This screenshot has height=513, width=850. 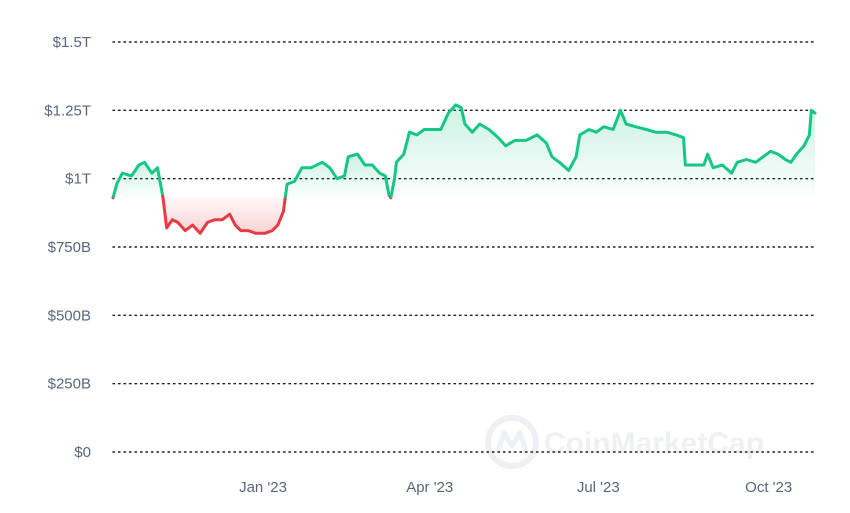 I want to click on x-tick-label: Jul '23, so click(x=598, y=487).